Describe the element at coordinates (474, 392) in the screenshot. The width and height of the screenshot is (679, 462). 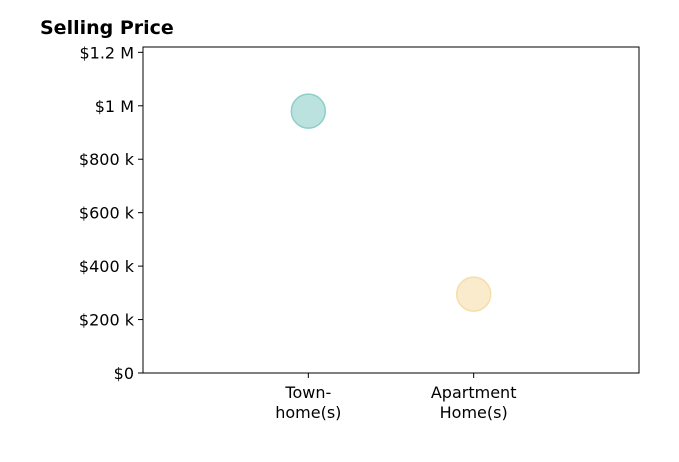
I see `x-tick-label: Apartment` at that location.